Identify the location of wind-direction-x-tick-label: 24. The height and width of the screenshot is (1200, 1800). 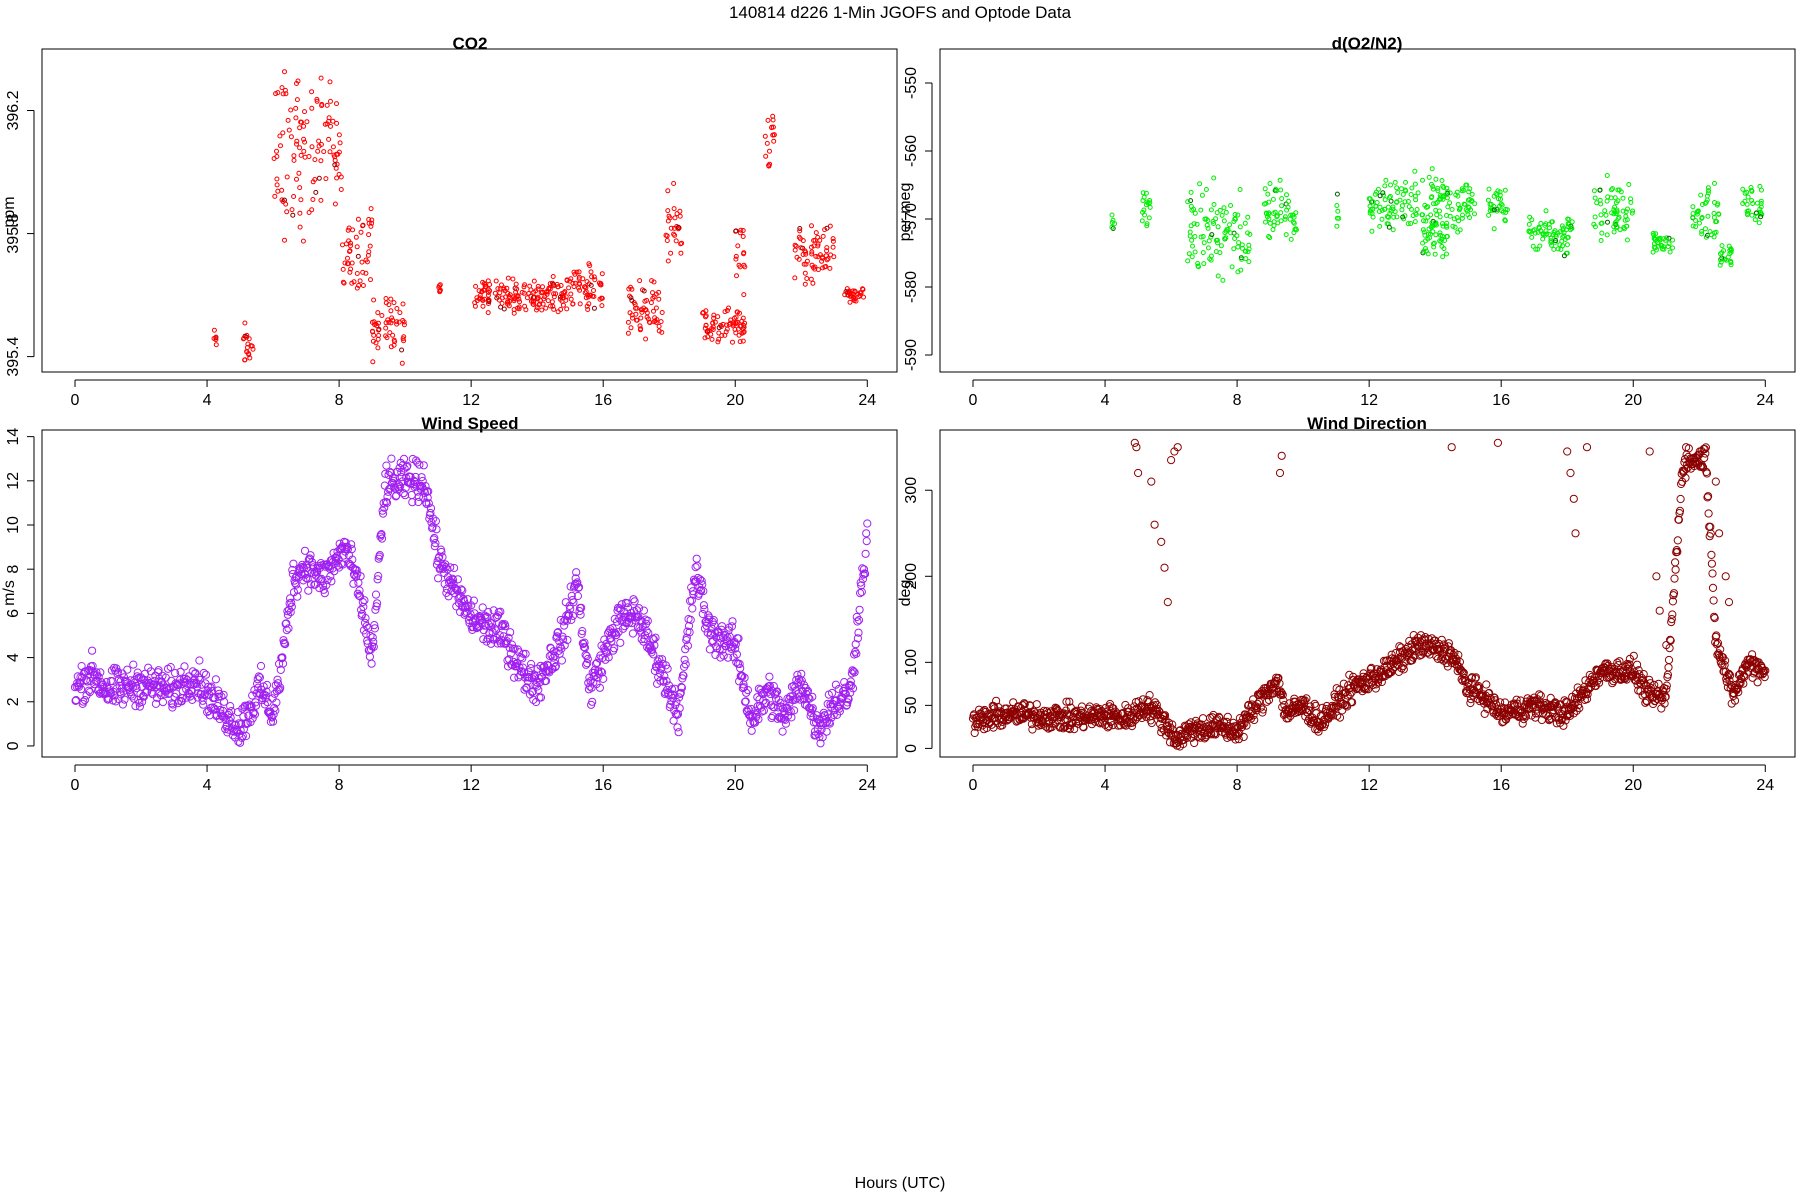
(1765, 785).